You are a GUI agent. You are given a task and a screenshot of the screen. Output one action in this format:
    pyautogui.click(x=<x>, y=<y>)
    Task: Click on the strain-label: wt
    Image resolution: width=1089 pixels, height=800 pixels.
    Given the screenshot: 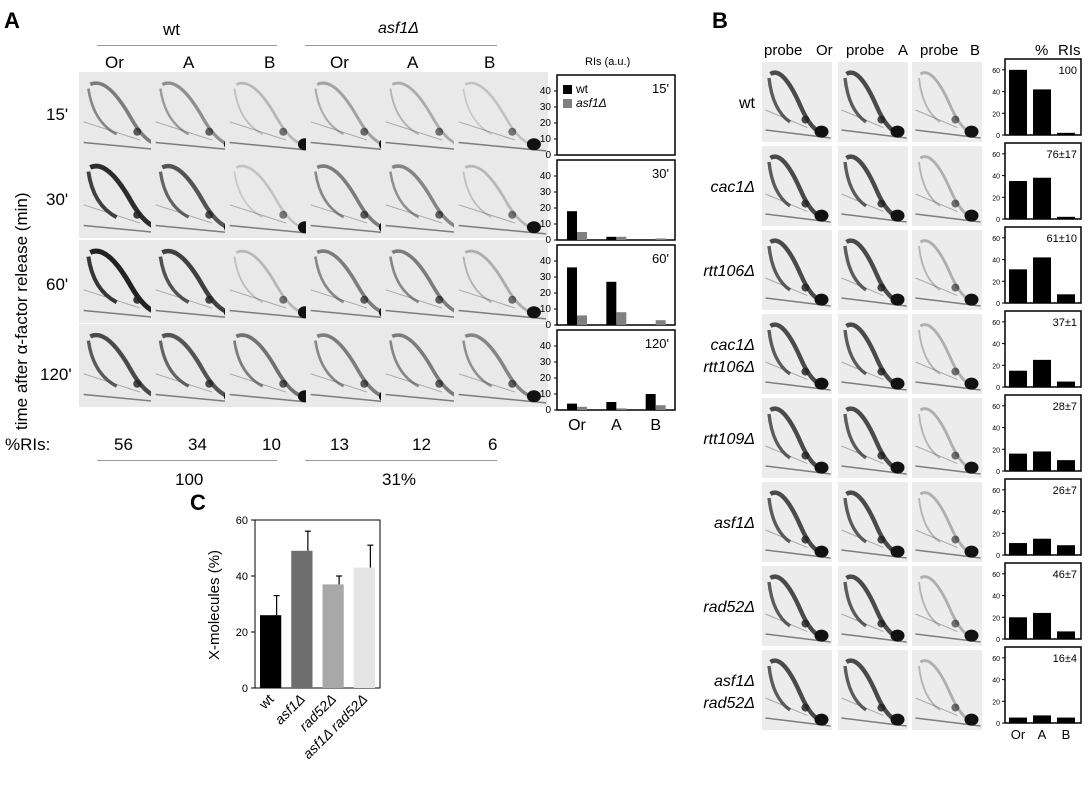 What is the action you would take?
    pyautogui.click(x=747, y=103)
    